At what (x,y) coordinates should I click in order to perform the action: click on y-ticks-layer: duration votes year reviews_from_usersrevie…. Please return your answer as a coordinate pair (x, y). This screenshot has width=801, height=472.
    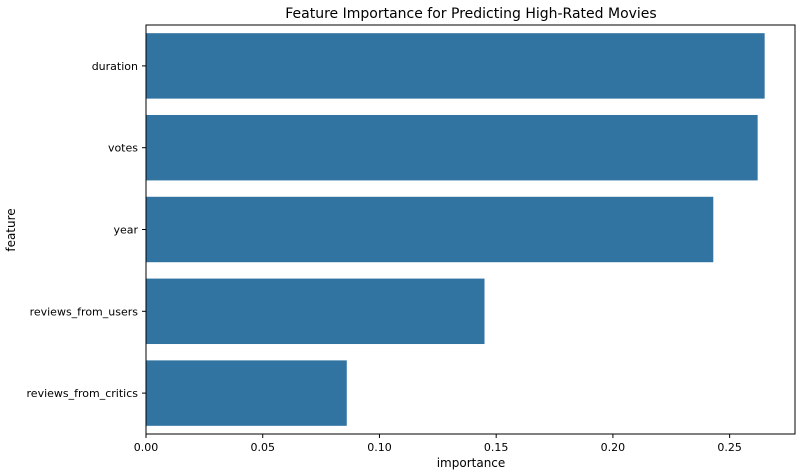
    Looking at the image, I should click on (86, 230).